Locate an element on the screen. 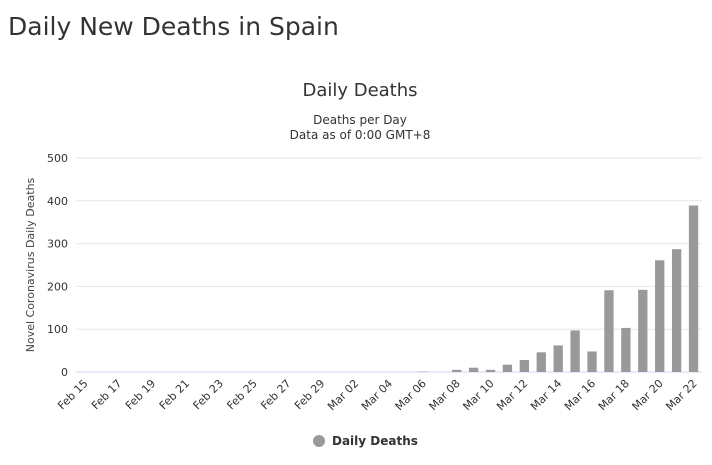  x-tick-label: Mar 12 is located at coordinates (512, 395).